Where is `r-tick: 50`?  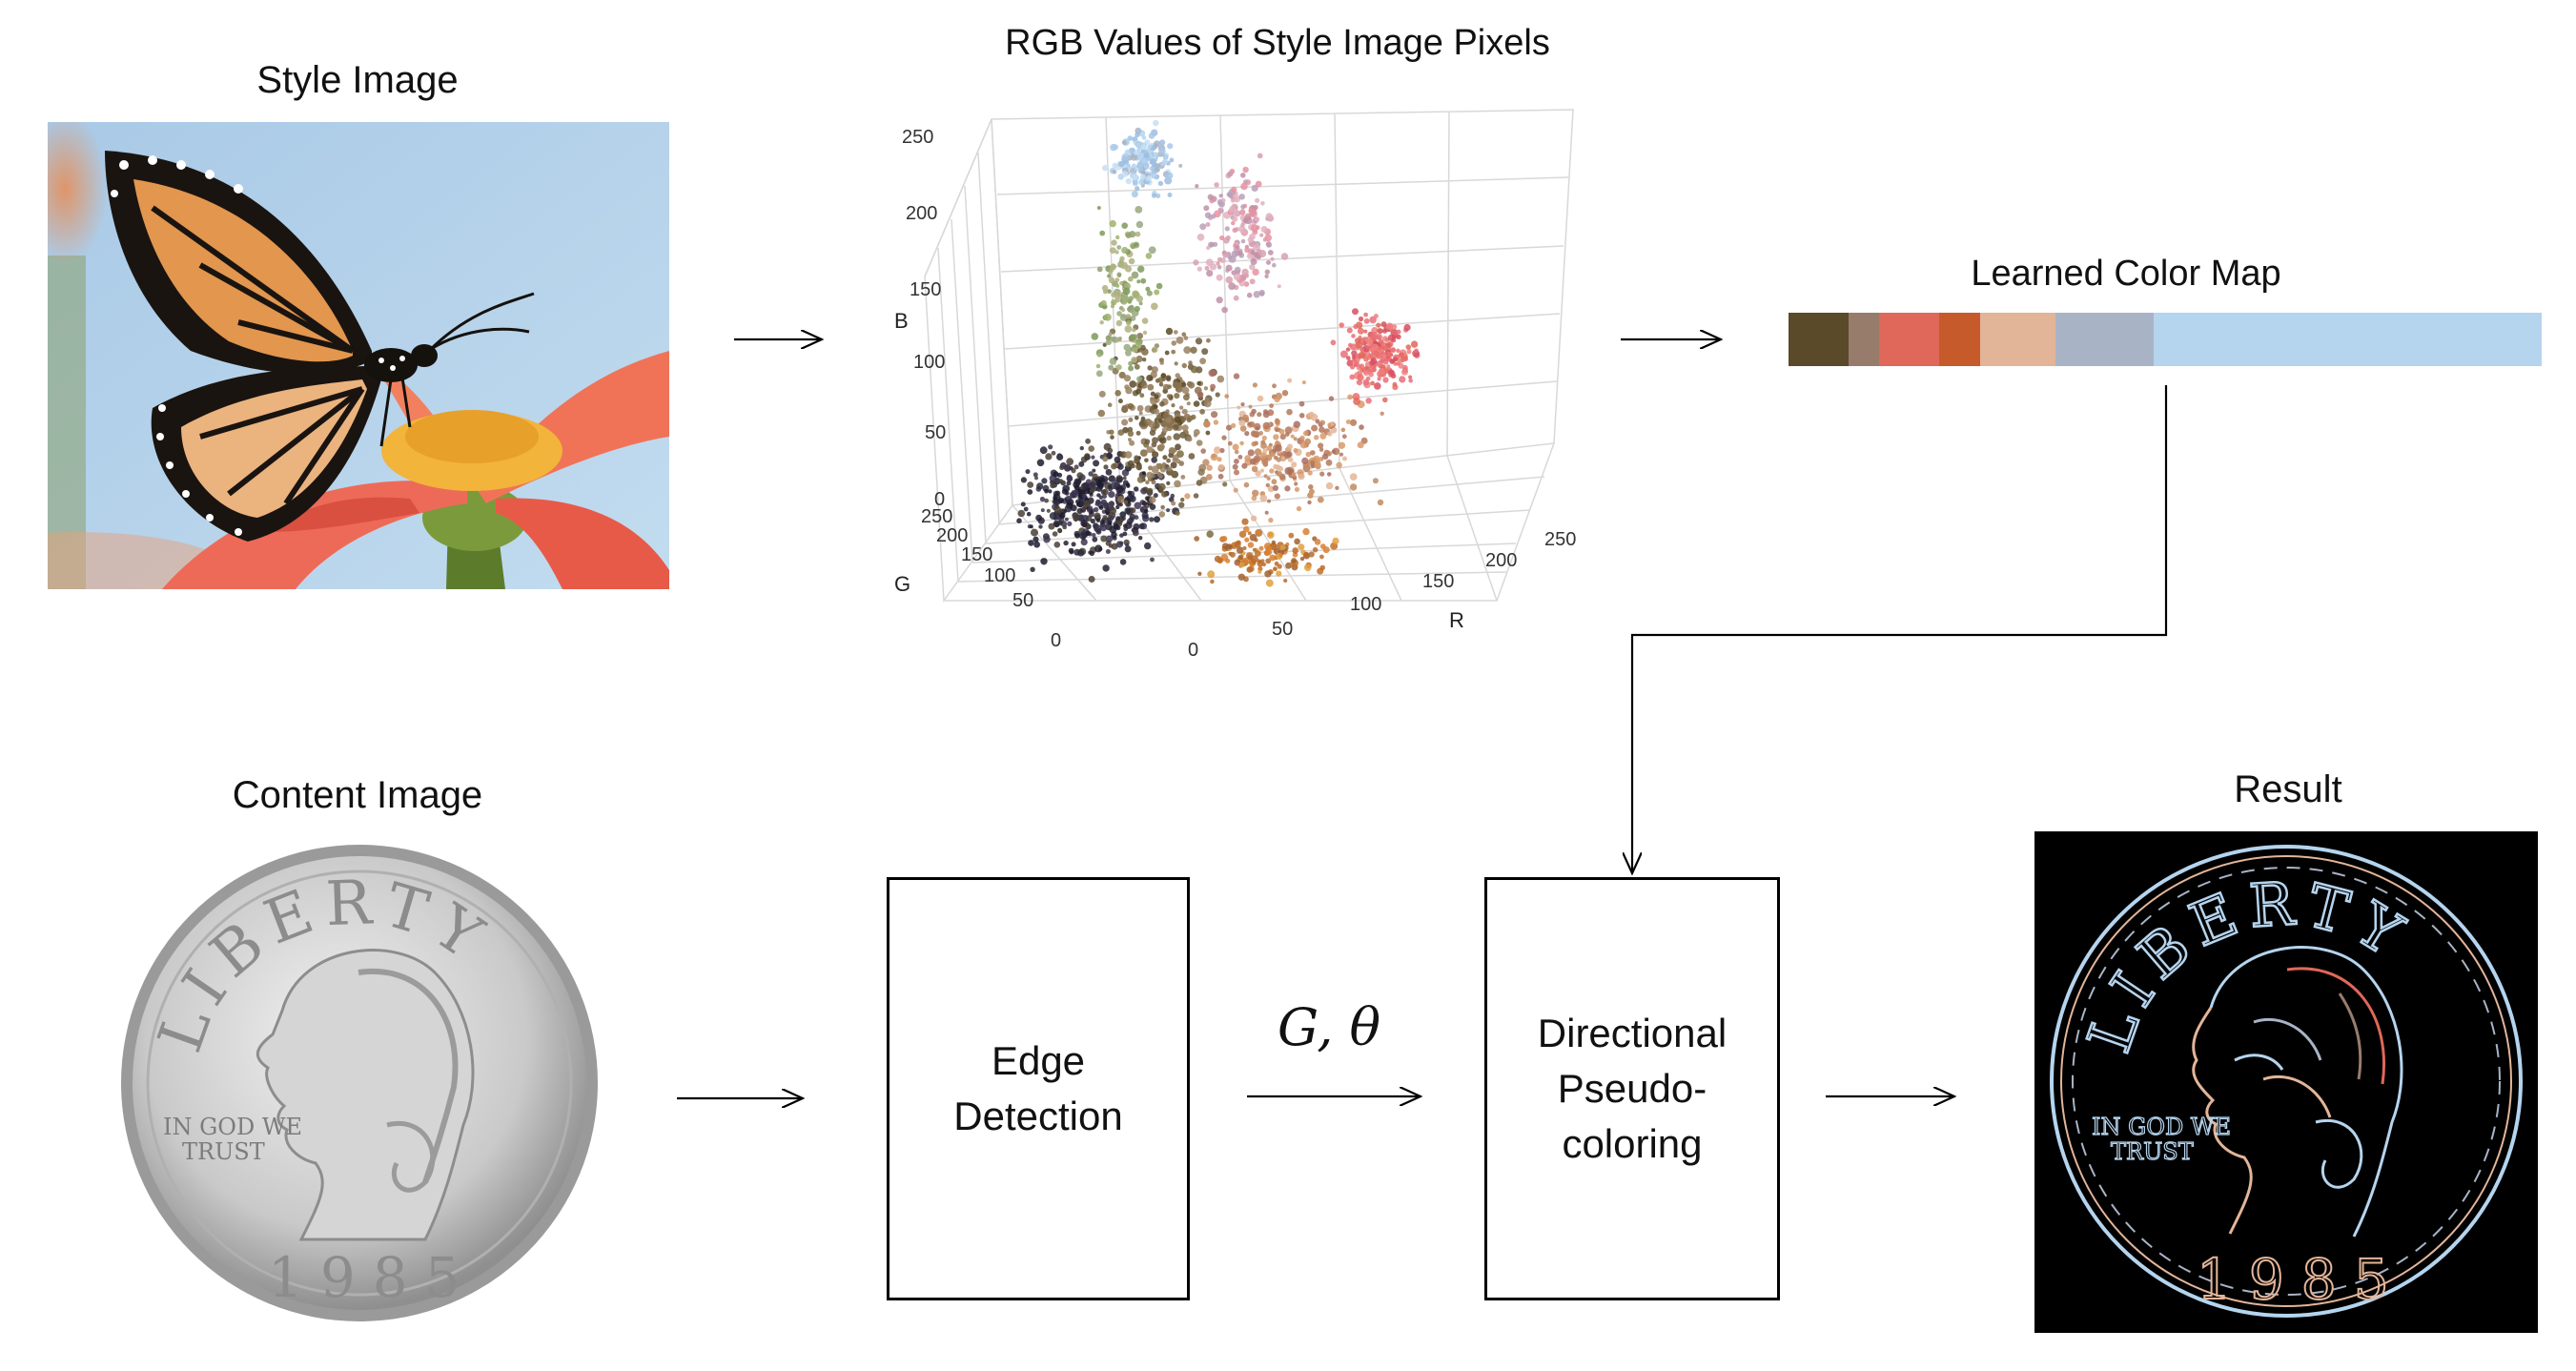 r-tick: 50 is located at coordinates (1282, 629).